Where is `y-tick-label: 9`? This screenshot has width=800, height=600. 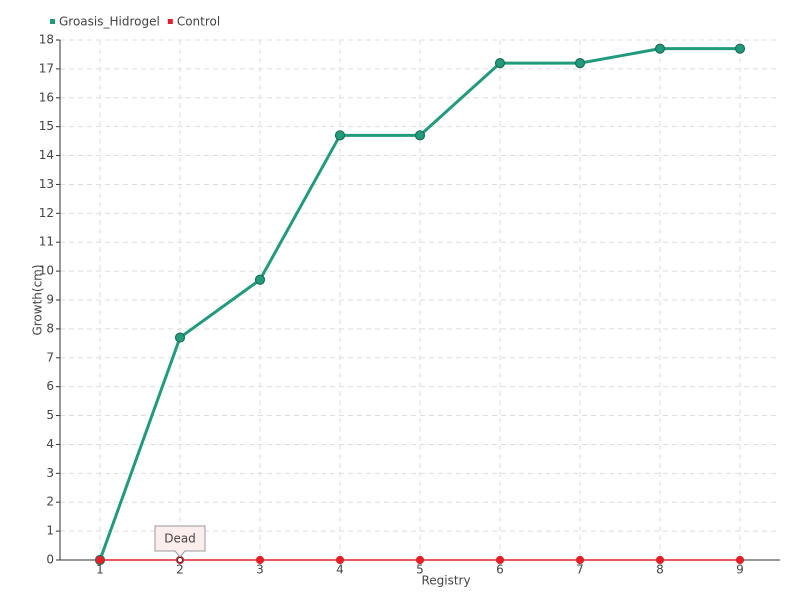
y-tick-label: 9 is located at coordinates (50, 300).